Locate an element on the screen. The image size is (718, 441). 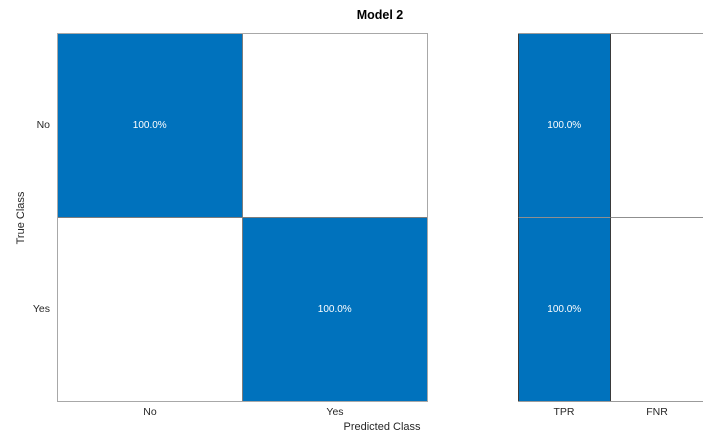
matrix-cell-yes-yes: 100.0% is located at coordinates (334, 309).